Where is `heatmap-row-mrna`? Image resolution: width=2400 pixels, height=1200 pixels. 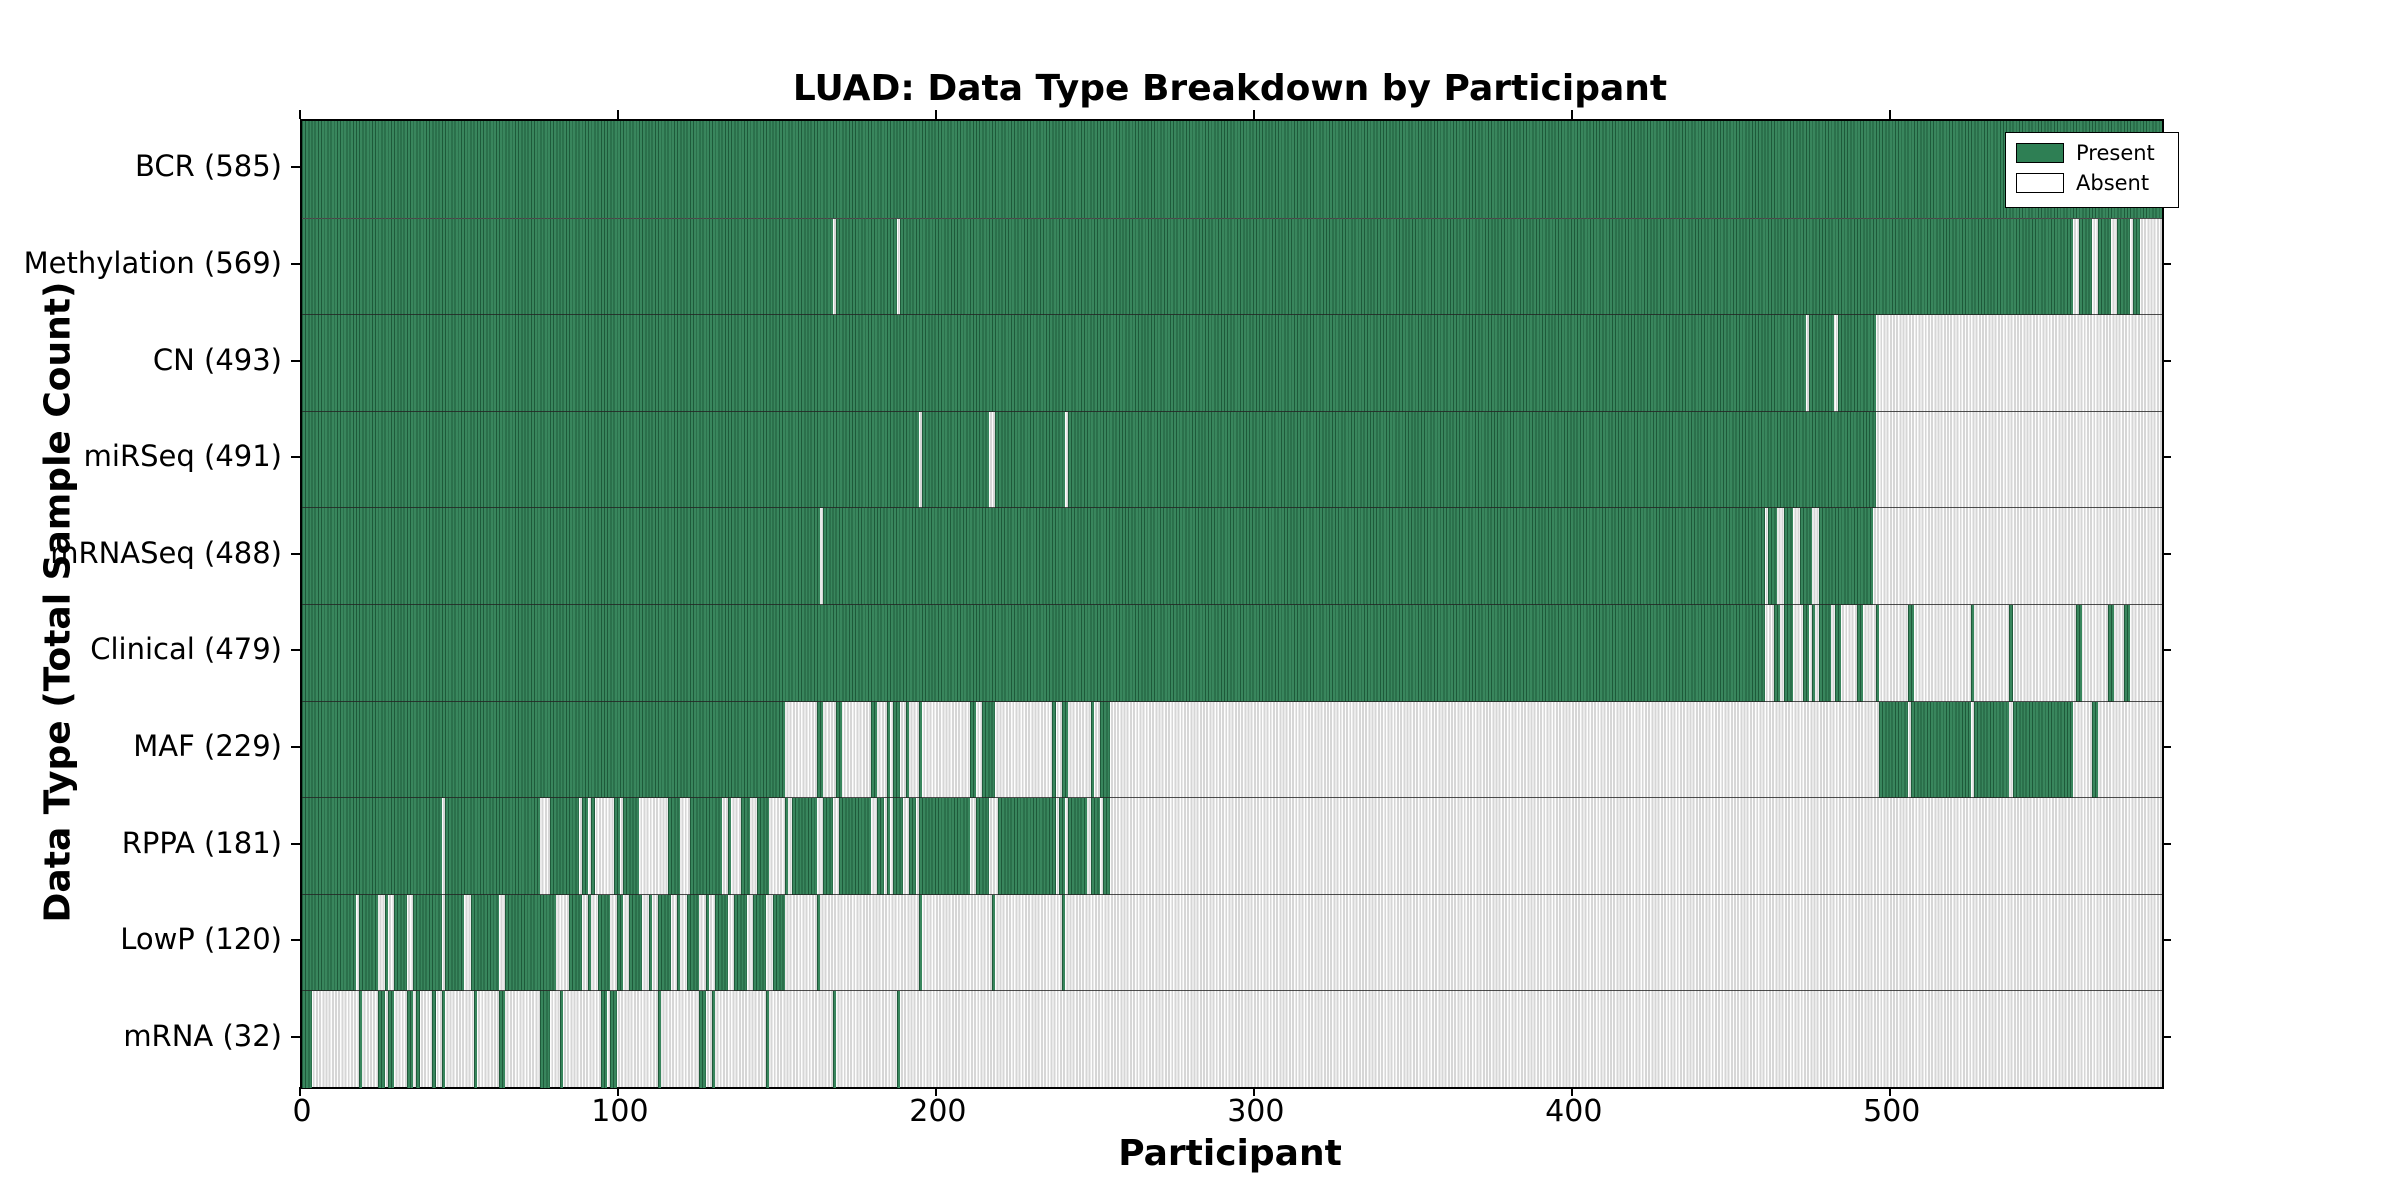 heatmap-row-mrna is located at coordinates (1232, 1039).